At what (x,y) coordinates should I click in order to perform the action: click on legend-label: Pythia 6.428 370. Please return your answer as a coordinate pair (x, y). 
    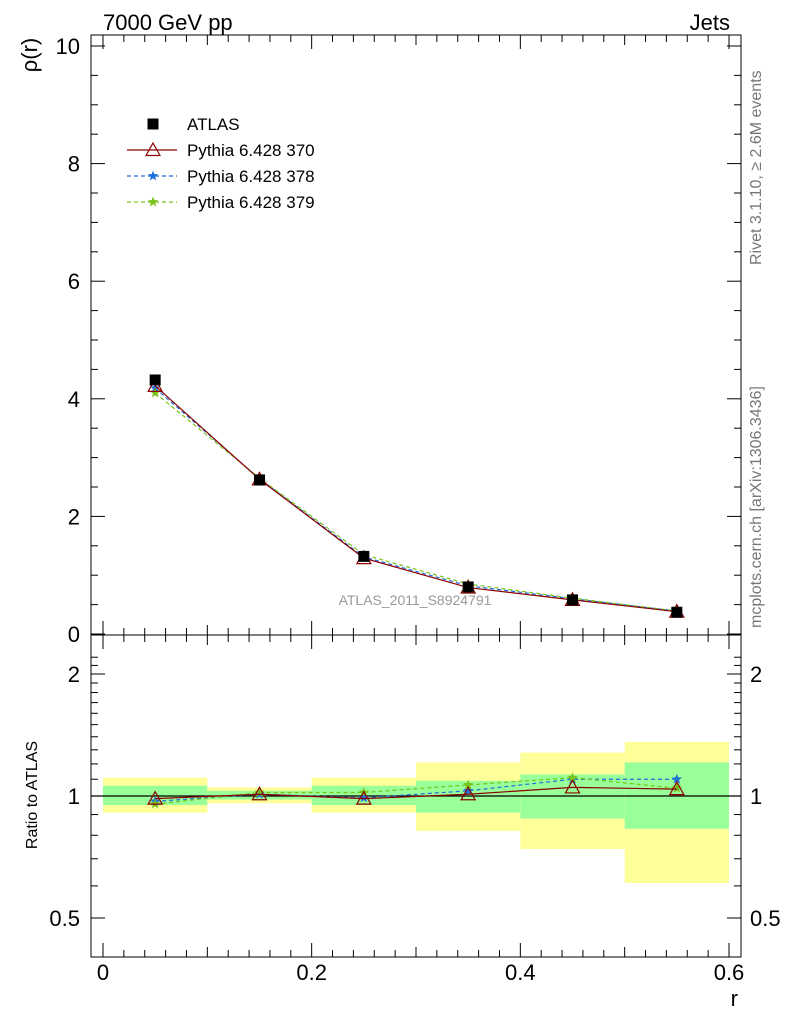
    Looking at the image, I should click on (251, 150).